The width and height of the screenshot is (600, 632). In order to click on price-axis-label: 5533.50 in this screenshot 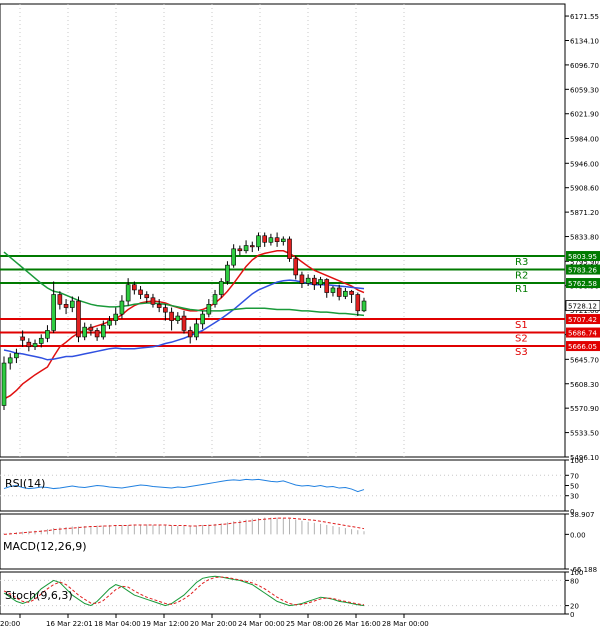, I will do `click(584, 434)`.